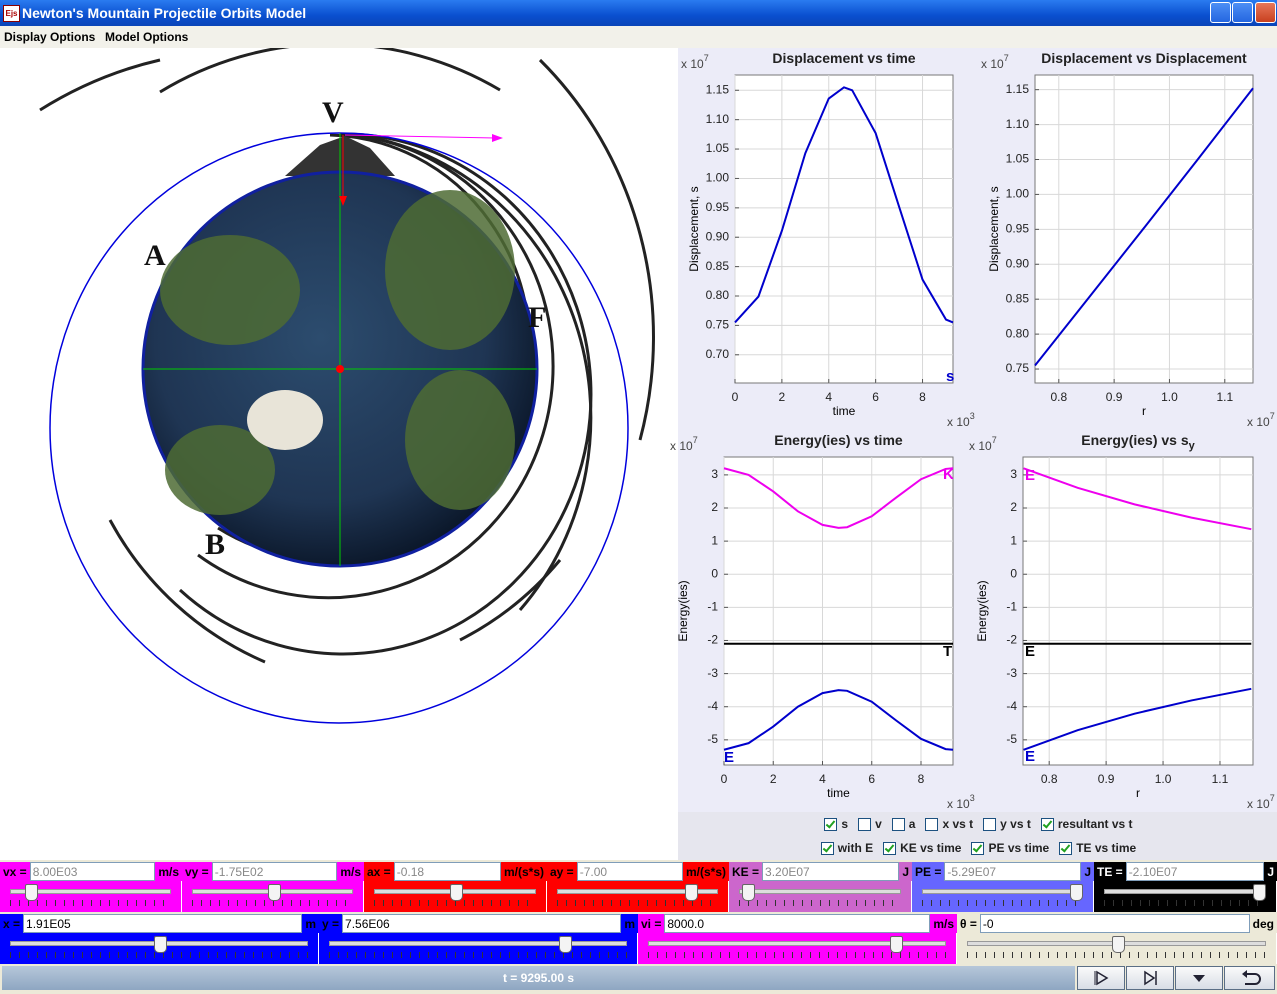 The width and height of the screenshot is (1277, 994). Describe the element at coordinates (972, 416) in the screenshot. I see `multiplier-exponent: 3` at that location.